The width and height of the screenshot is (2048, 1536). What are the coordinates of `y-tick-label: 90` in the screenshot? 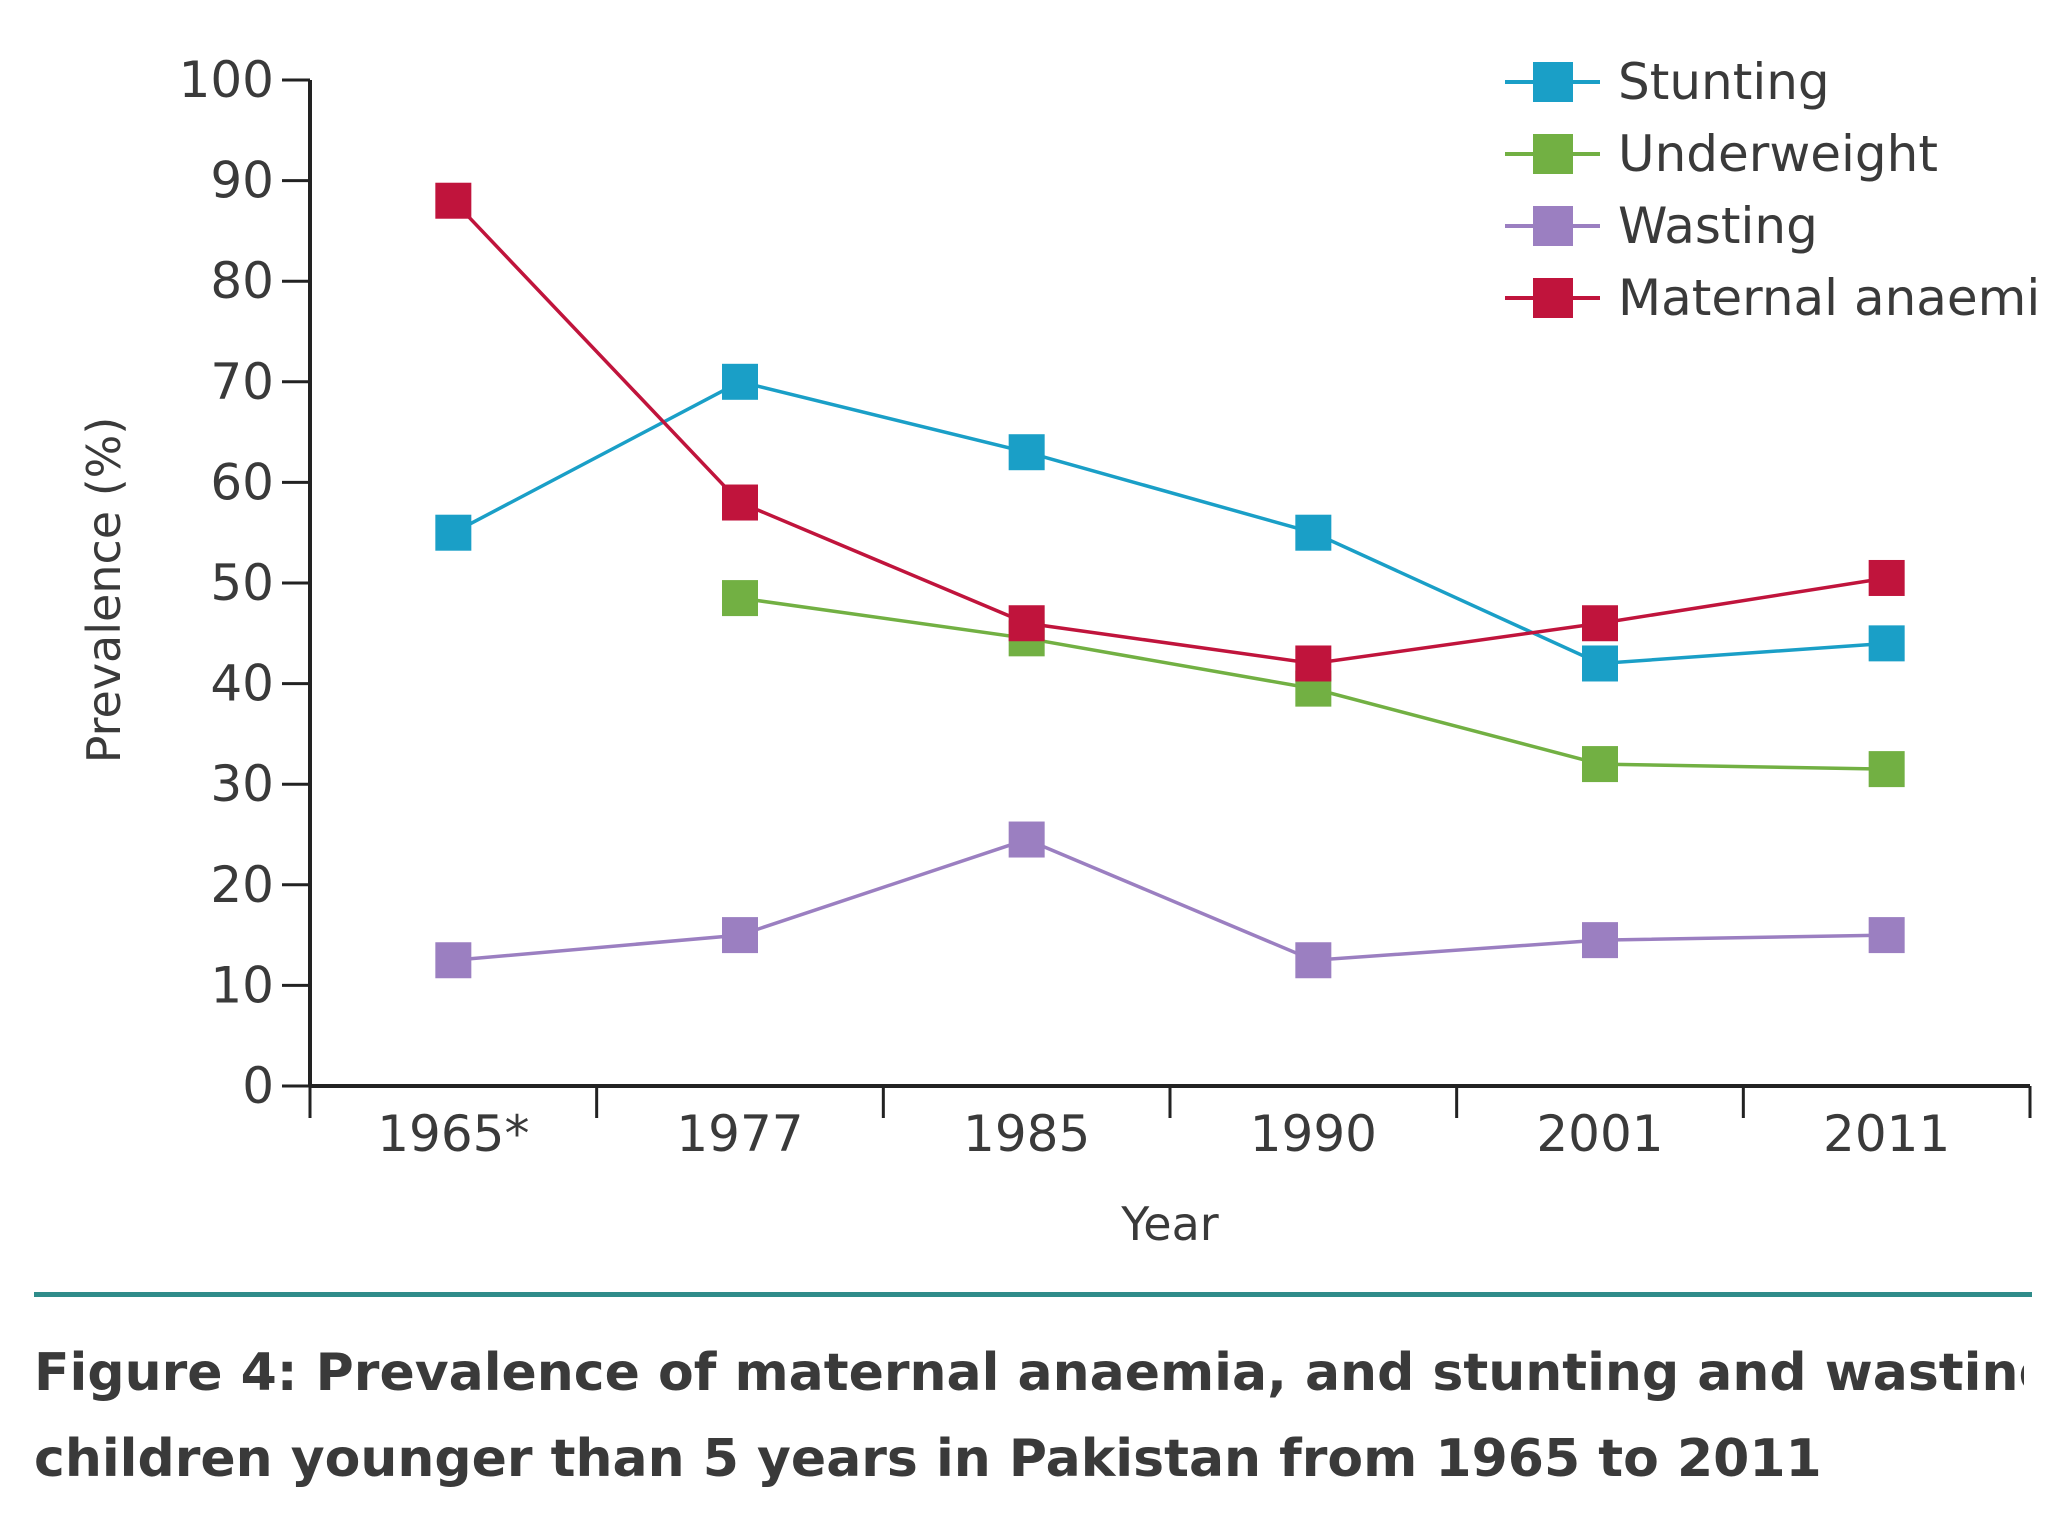 It's located at (242, 181).